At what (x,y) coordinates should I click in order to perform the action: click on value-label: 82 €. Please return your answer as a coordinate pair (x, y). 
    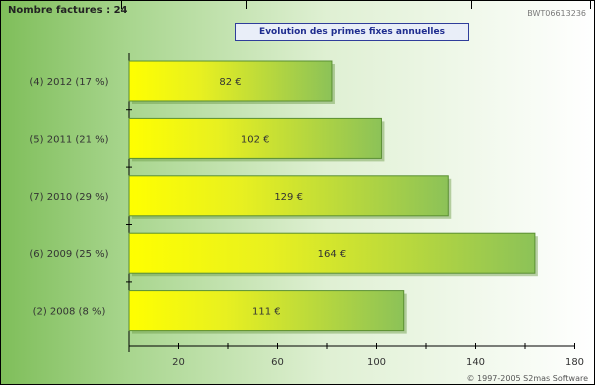
    Looking at the image, I should click on (230, 82).